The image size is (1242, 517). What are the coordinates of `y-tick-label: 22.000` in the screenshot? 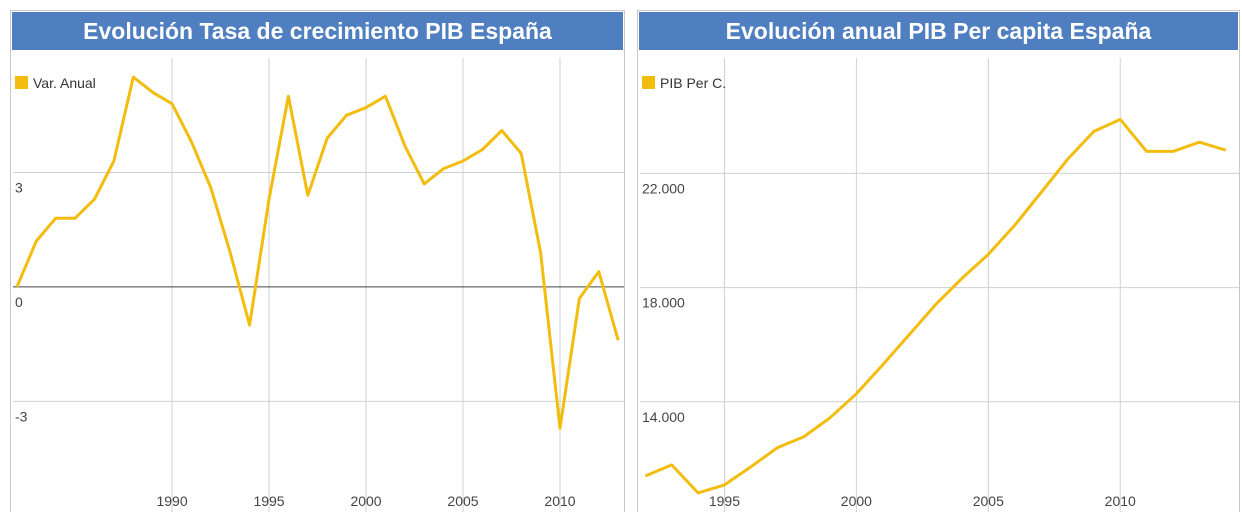 It's located at (663, 188).